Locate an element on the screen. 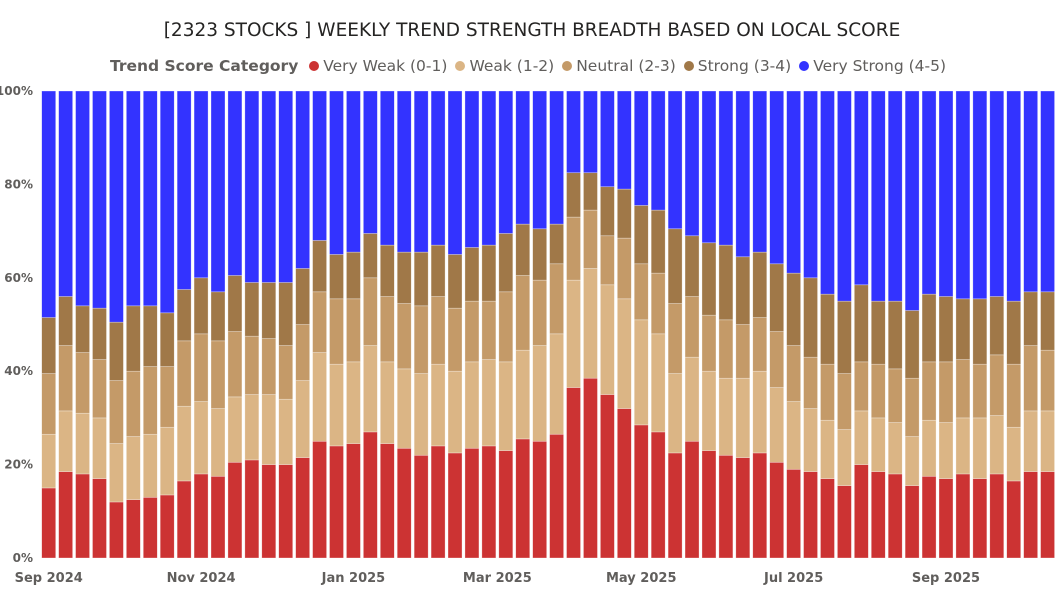 Image resolution: width=1064 pixels, height=592 pixels. y-tick-label: 0% is located at coordinates (23, 558).